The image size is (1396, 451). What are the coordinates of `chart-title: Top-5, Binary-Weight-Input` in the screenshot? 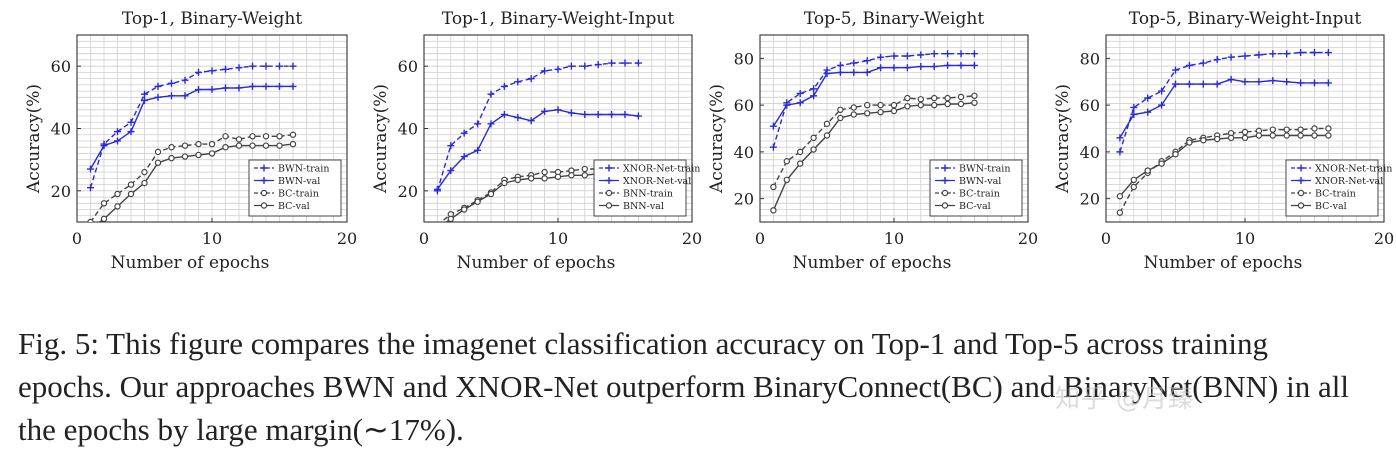 It's located at (1245, 19).